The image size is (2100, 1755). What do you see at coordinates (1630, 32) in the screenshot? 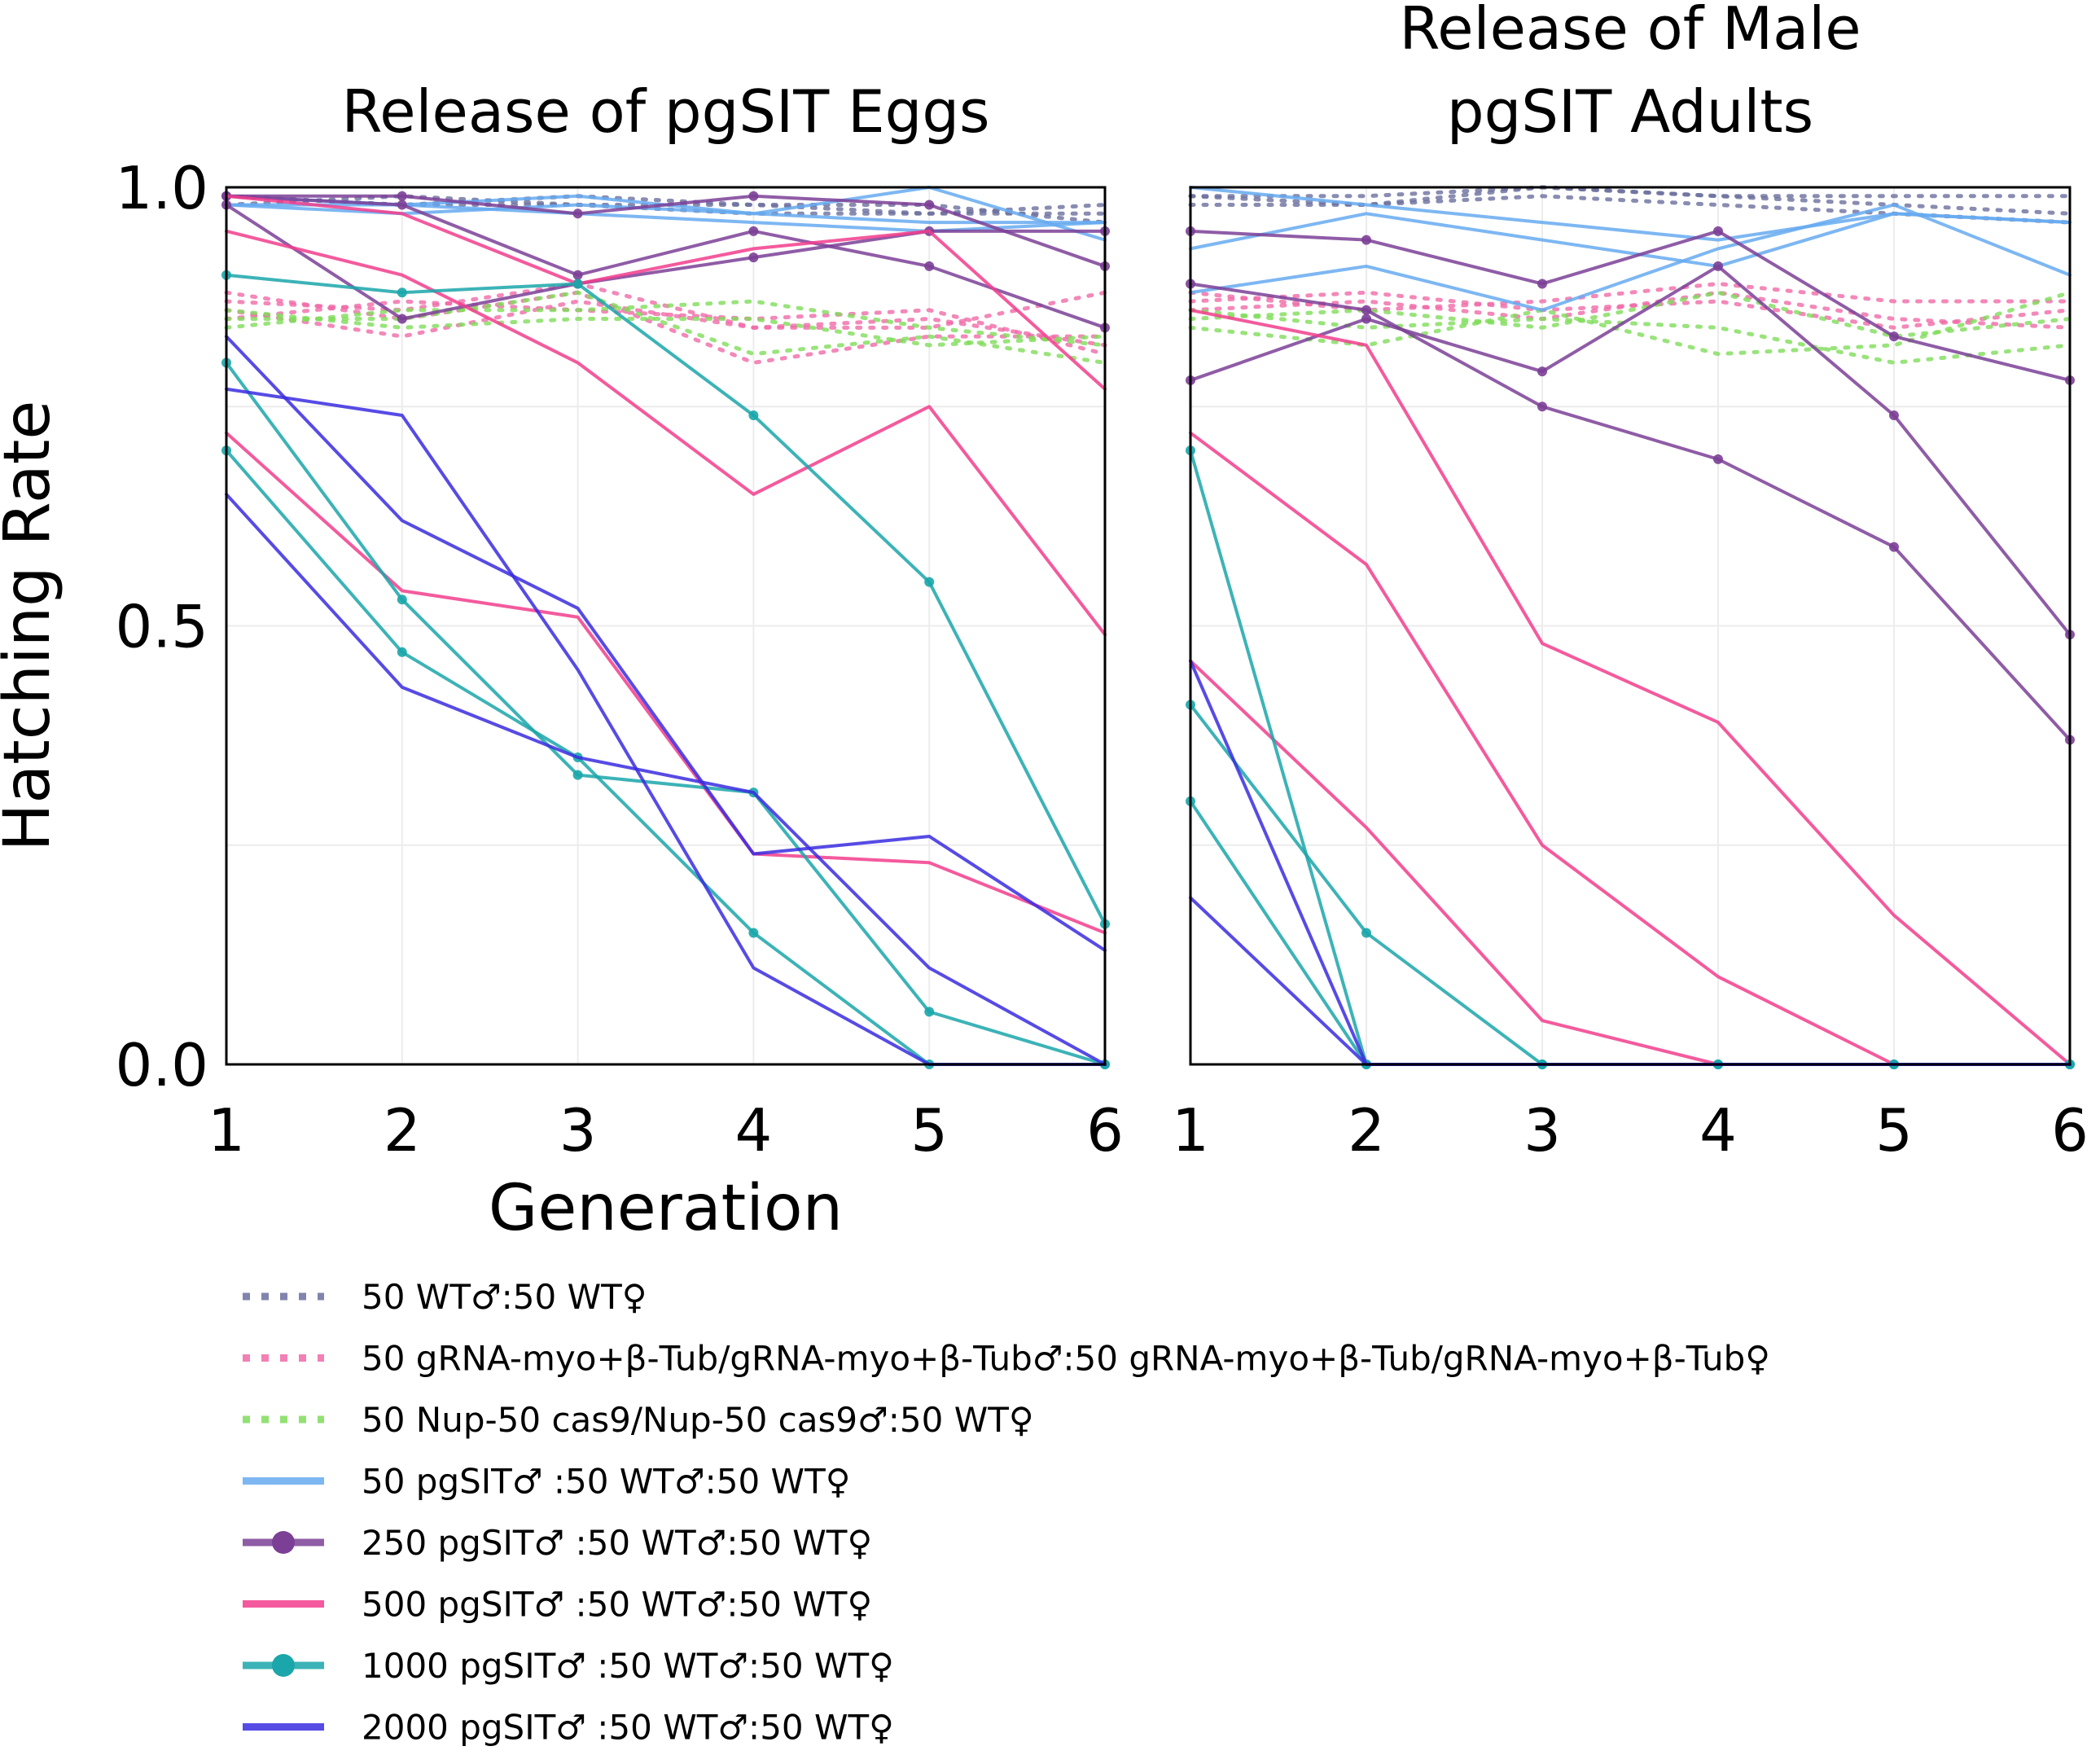
I see `panel-title: Release of Male` at bounding box center [1630, 32].